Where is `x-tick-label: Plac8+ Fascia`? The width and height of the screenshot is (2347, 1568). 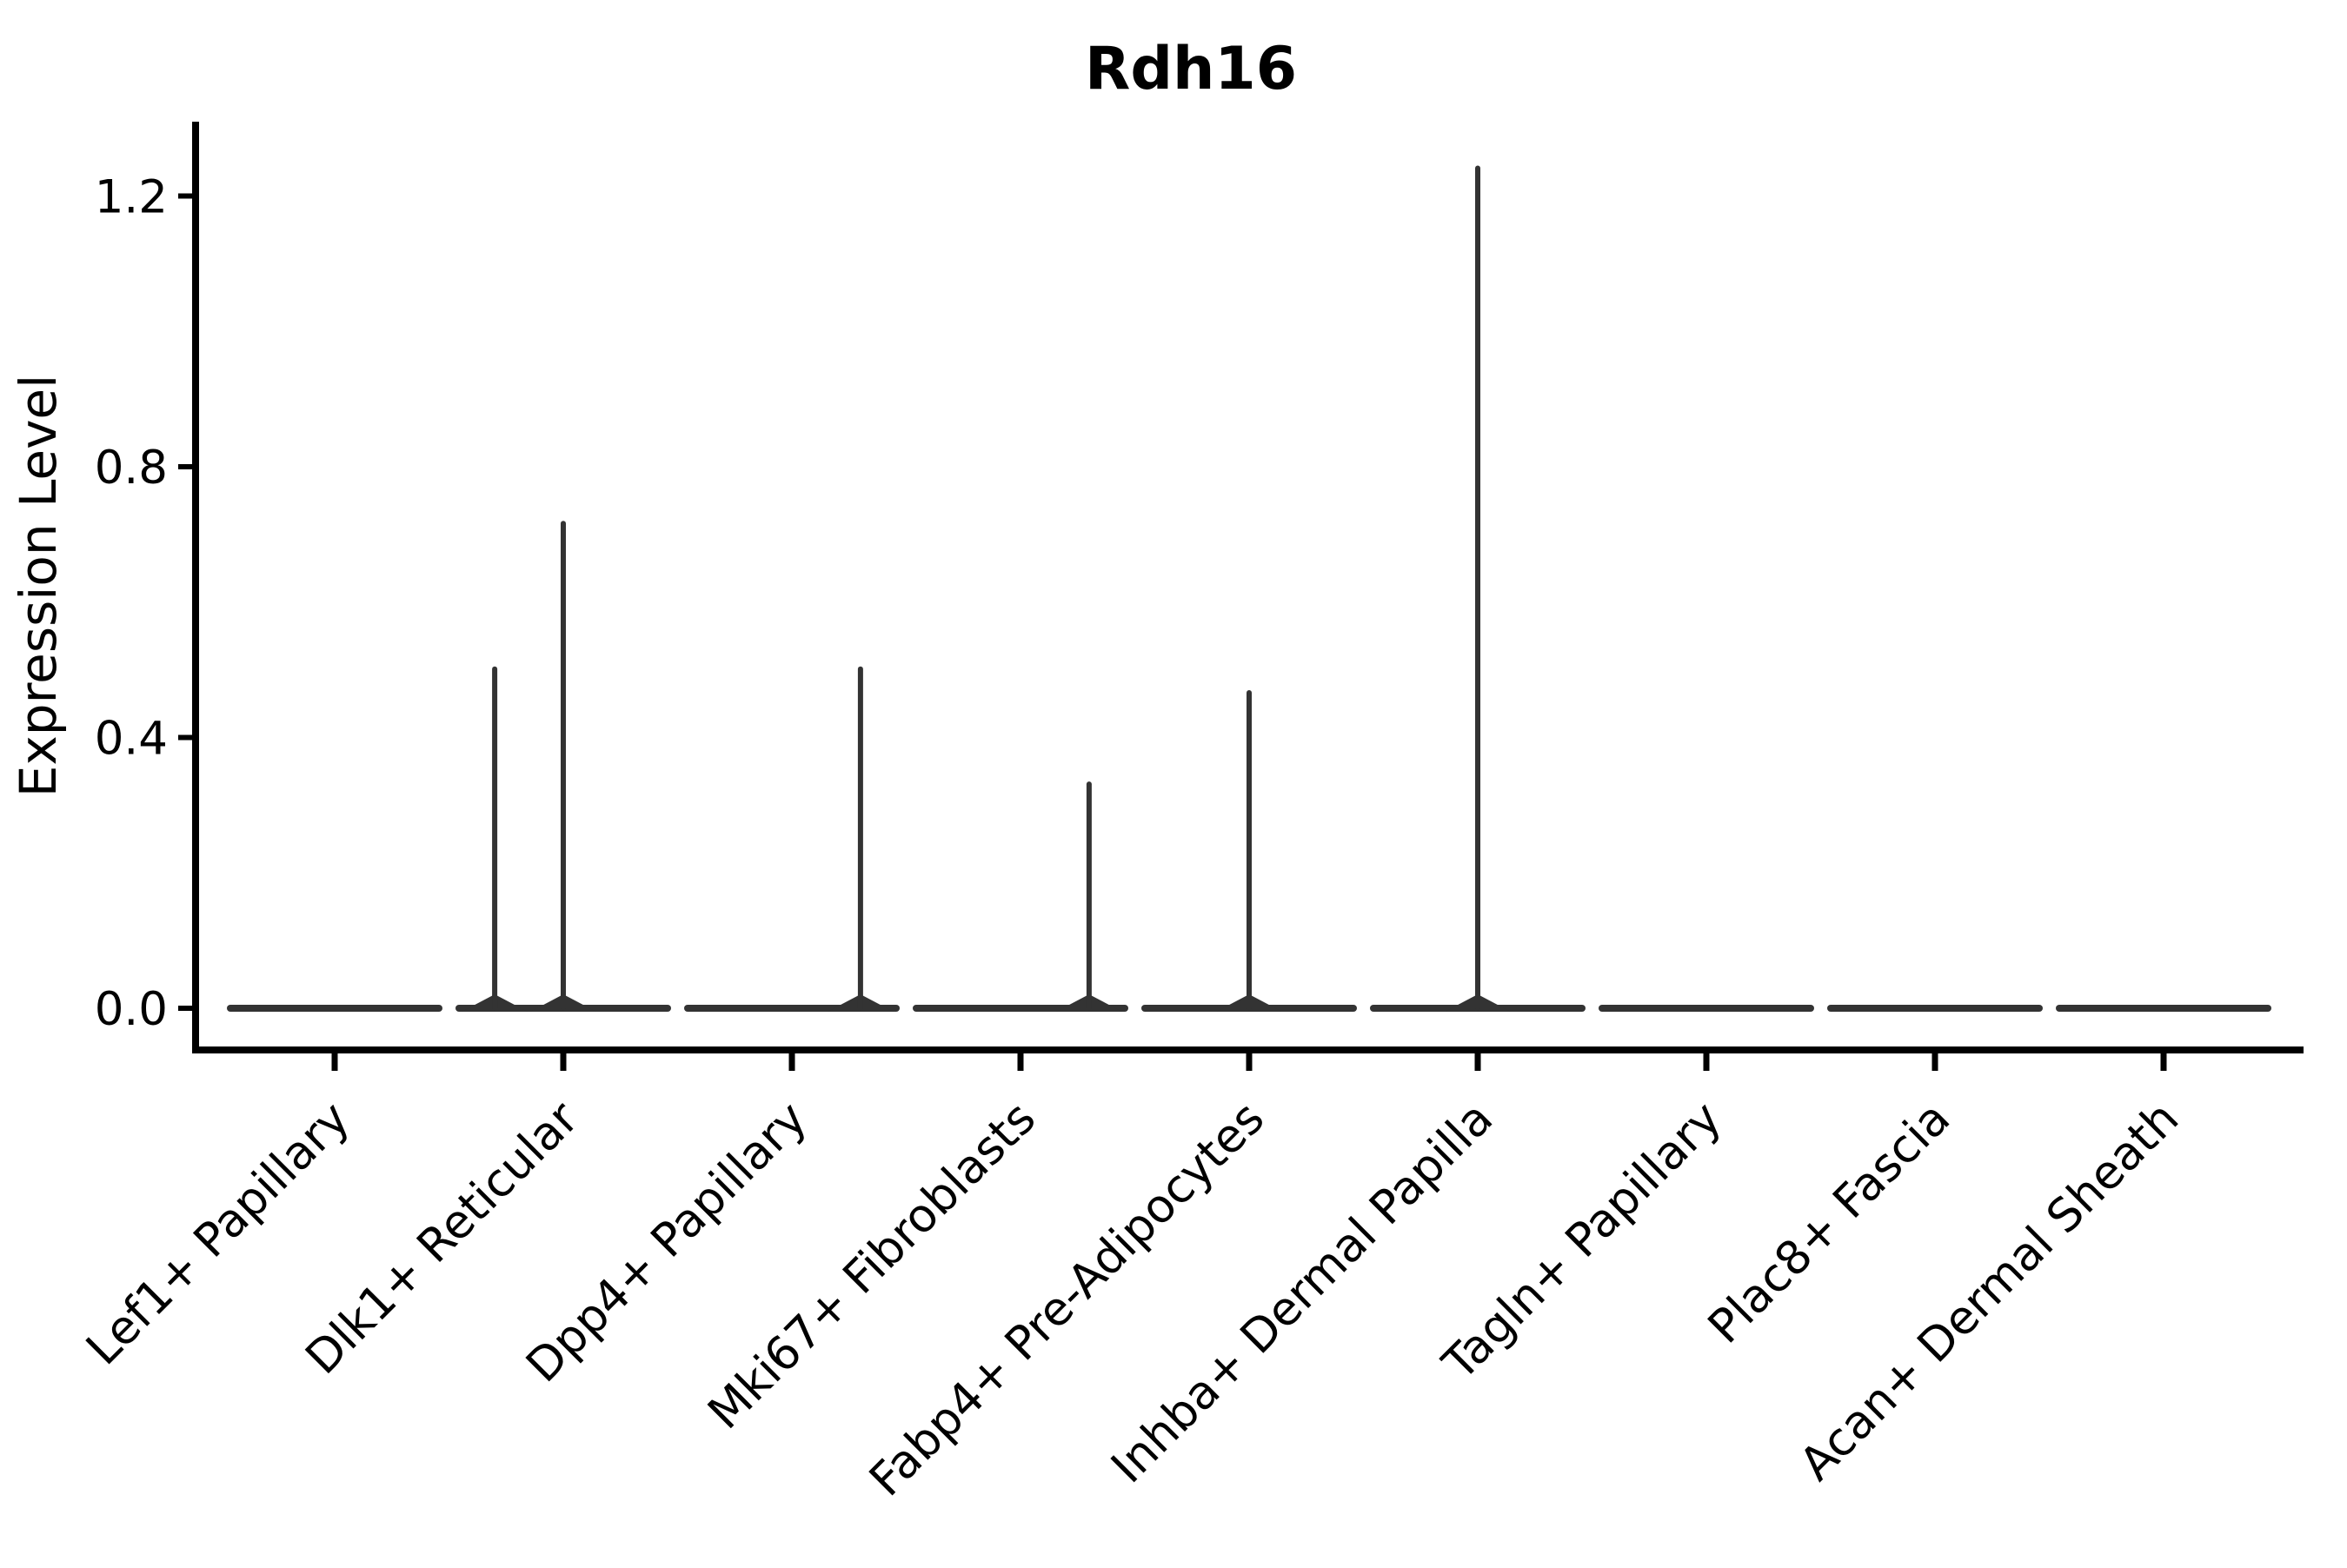 x-tick-label: Plac8+ Fascia is located at coordinates (1830, 1222).